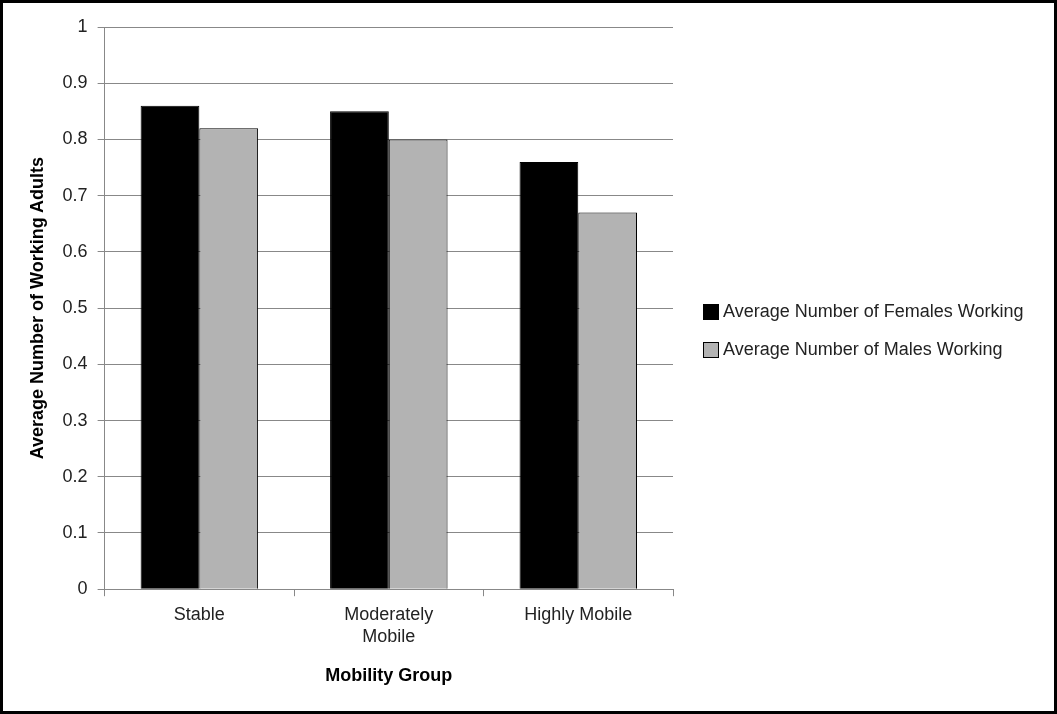 The height and width of the screenshot is (714, 1057). I want to click on y-axis-title: Average Number of Working Adults, so click(36, 308).